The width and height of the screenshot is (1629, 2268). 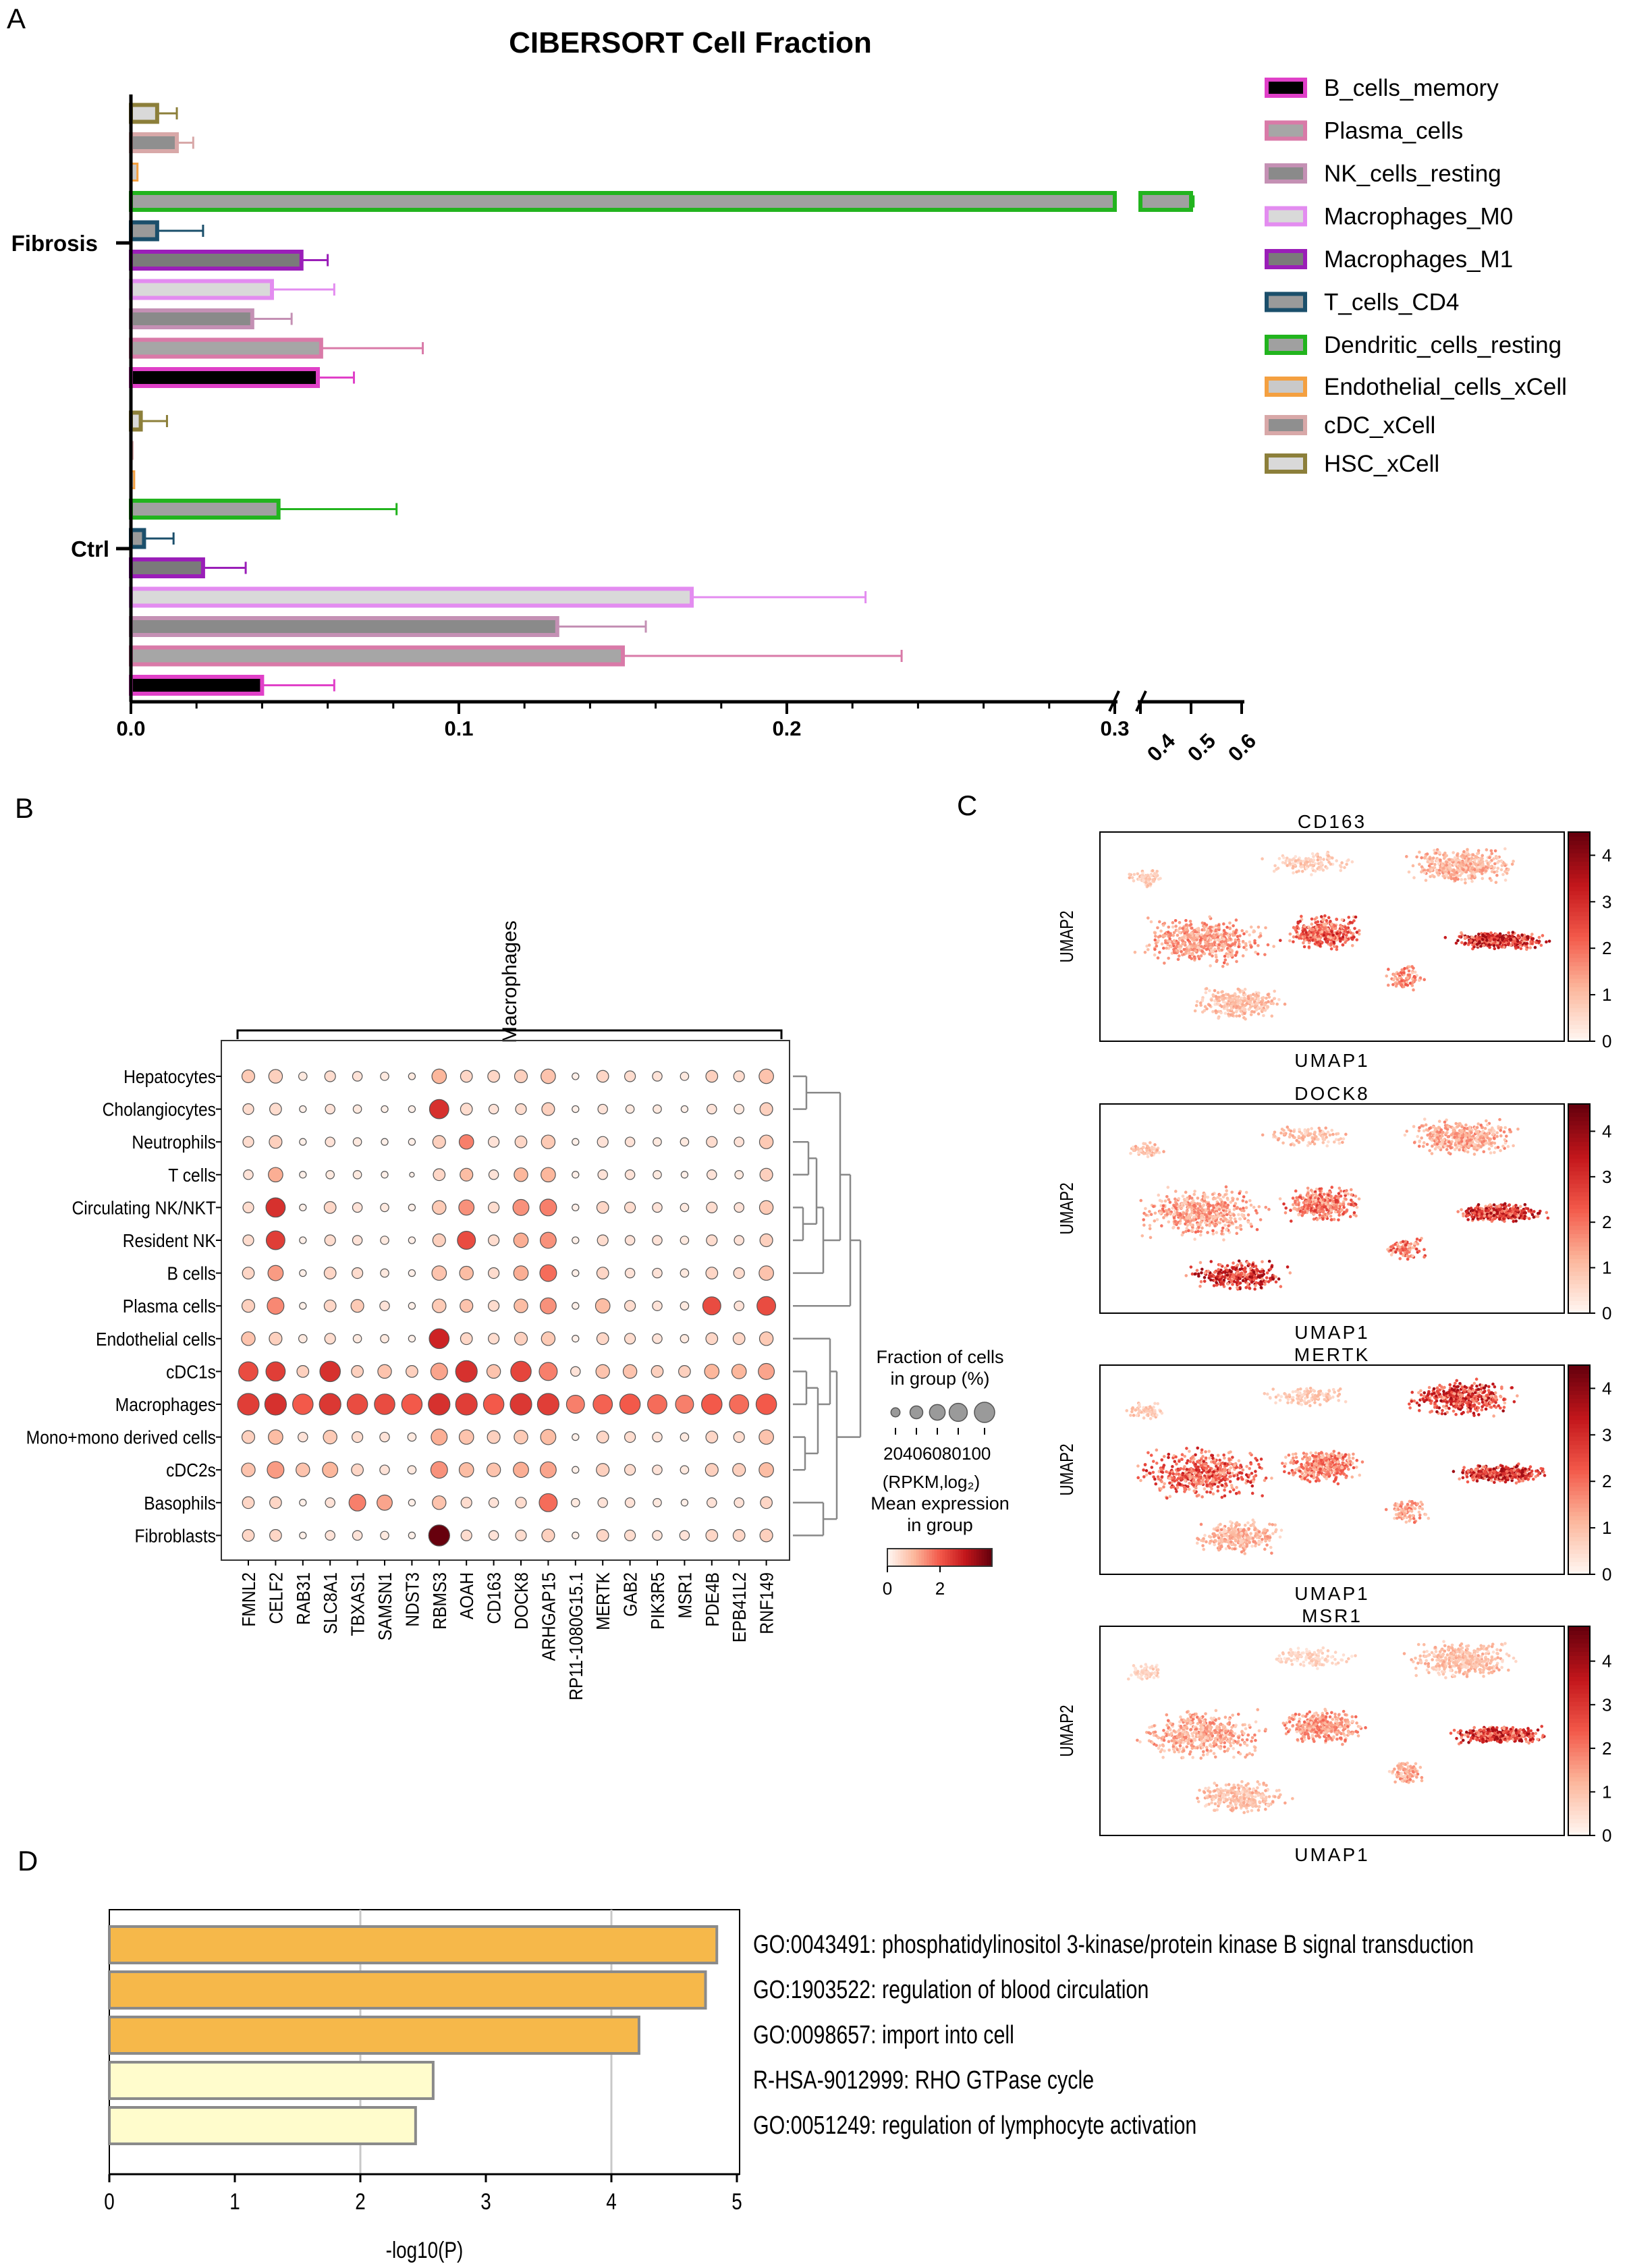 I want to click on bar-macrophages_m0, so click(x=202, y=289).